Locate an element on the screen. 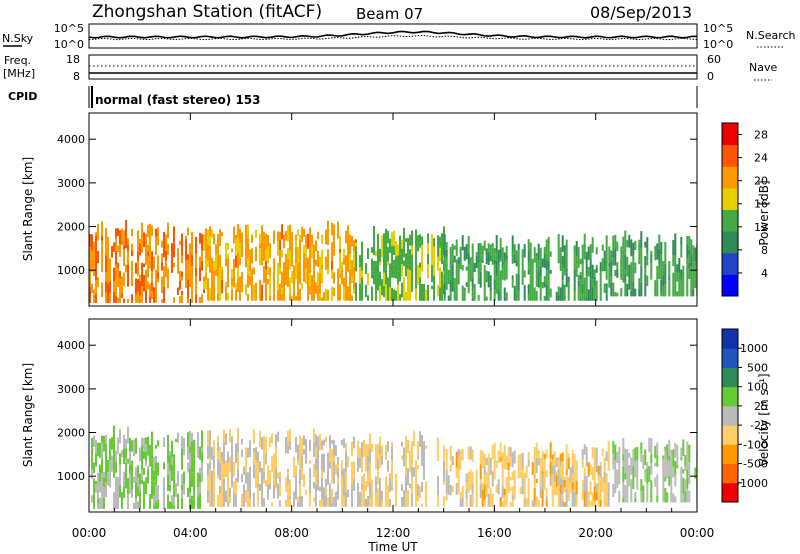 Image resolution: width=800 pixels, height=554 pixels. power-colorbar-tick-label: 28 is located at coordinates (761, 135).